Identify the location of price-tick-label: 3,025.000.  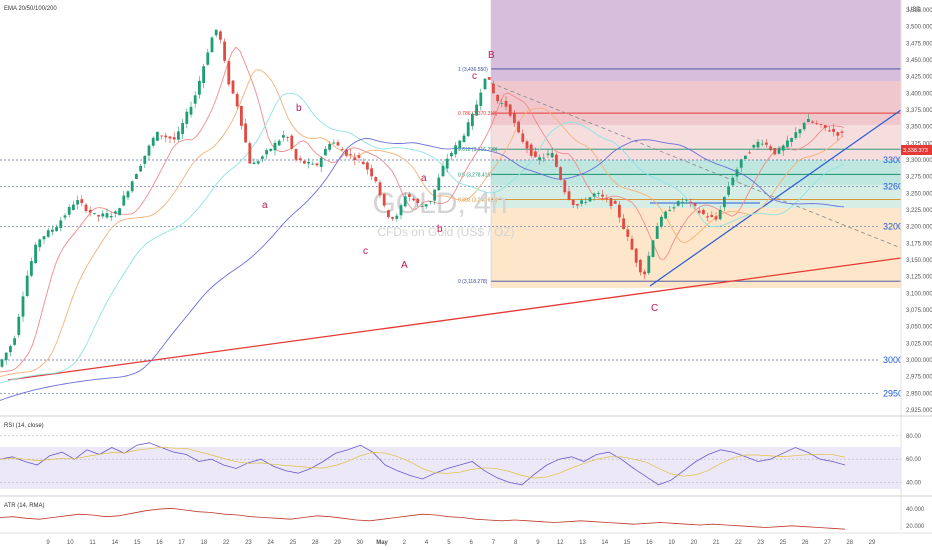
(919, 344).